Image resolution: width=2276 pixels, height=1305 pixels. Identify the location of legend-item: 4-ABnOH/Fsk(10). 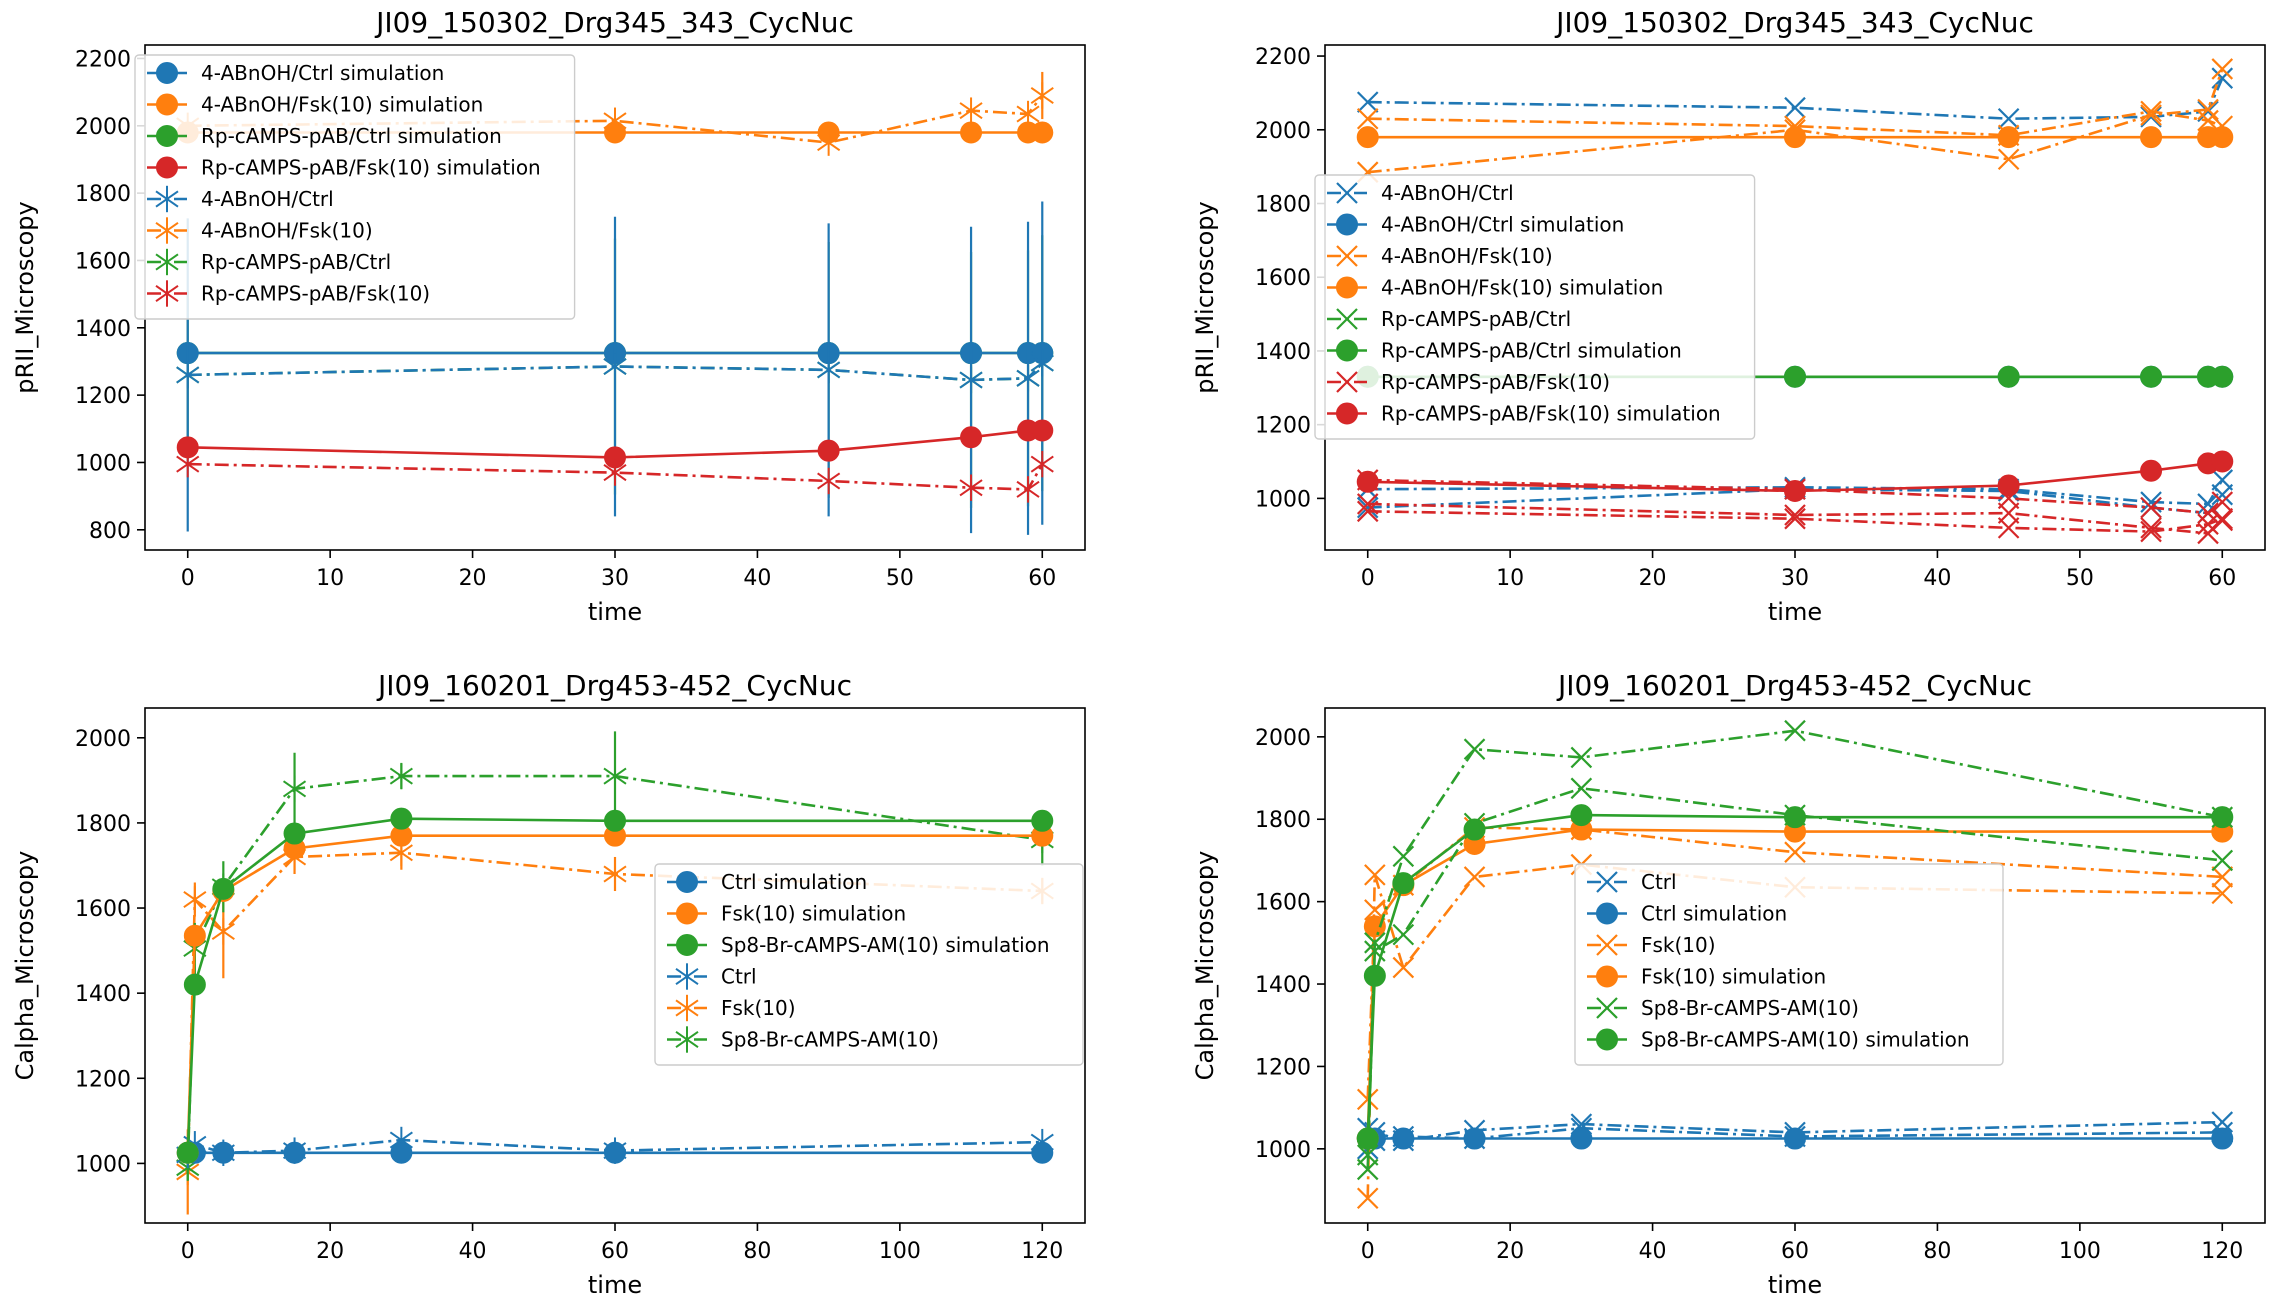
(260, 230).